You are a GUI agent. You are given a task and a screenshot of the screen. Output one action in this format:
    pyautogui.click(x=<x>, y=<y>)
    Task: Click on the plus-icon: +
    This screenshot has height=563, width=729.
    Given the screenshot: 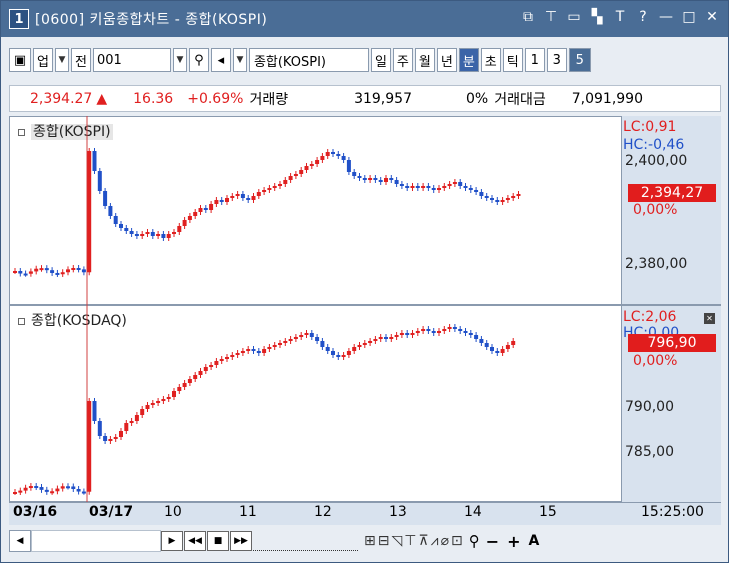 What is the action you would take?
    pyautogui.click(x=514, y=541)
    